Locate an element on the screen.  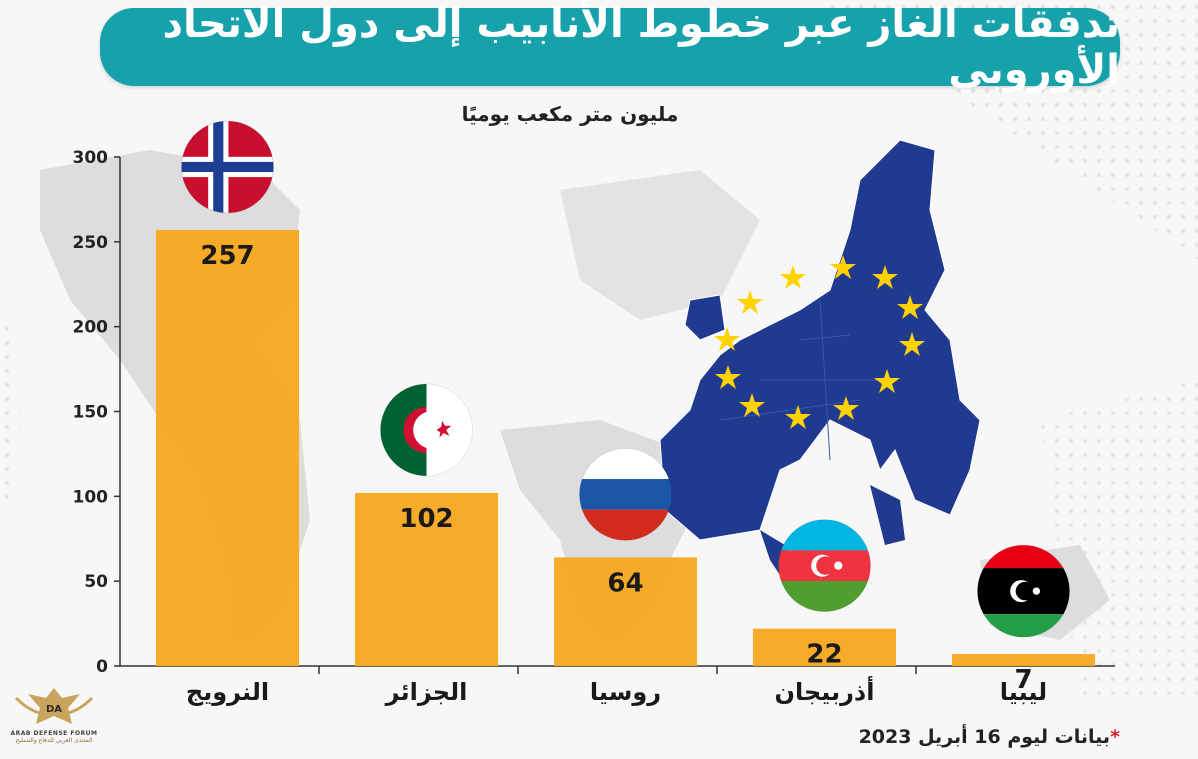
footnote: *بيانات ليوم 16 أبريل 2023 is located at coordinates (980, 737).